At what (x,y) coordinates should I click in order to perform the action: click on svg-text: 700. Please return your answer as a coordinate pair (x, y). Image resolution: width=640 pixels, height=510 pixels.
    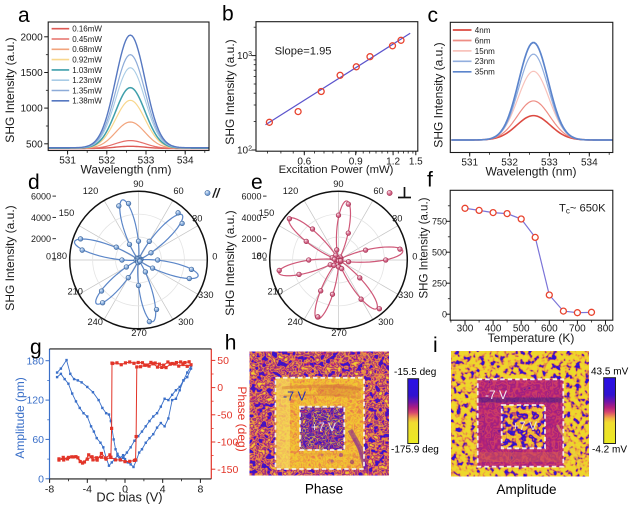
    Looking at the image, I should click on (577, 329).